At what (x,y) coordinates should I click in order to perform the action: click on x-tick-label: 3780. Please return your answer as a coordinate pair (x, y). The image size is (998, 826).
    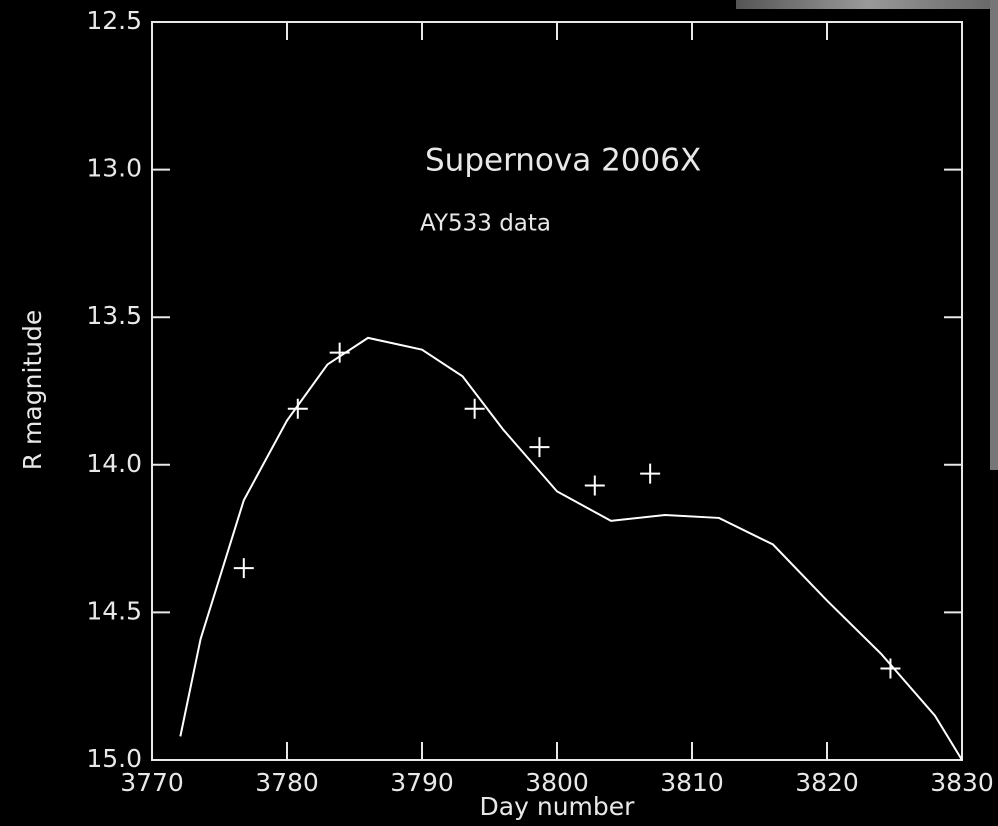
    Looking at the image, I should click on (287, 782).